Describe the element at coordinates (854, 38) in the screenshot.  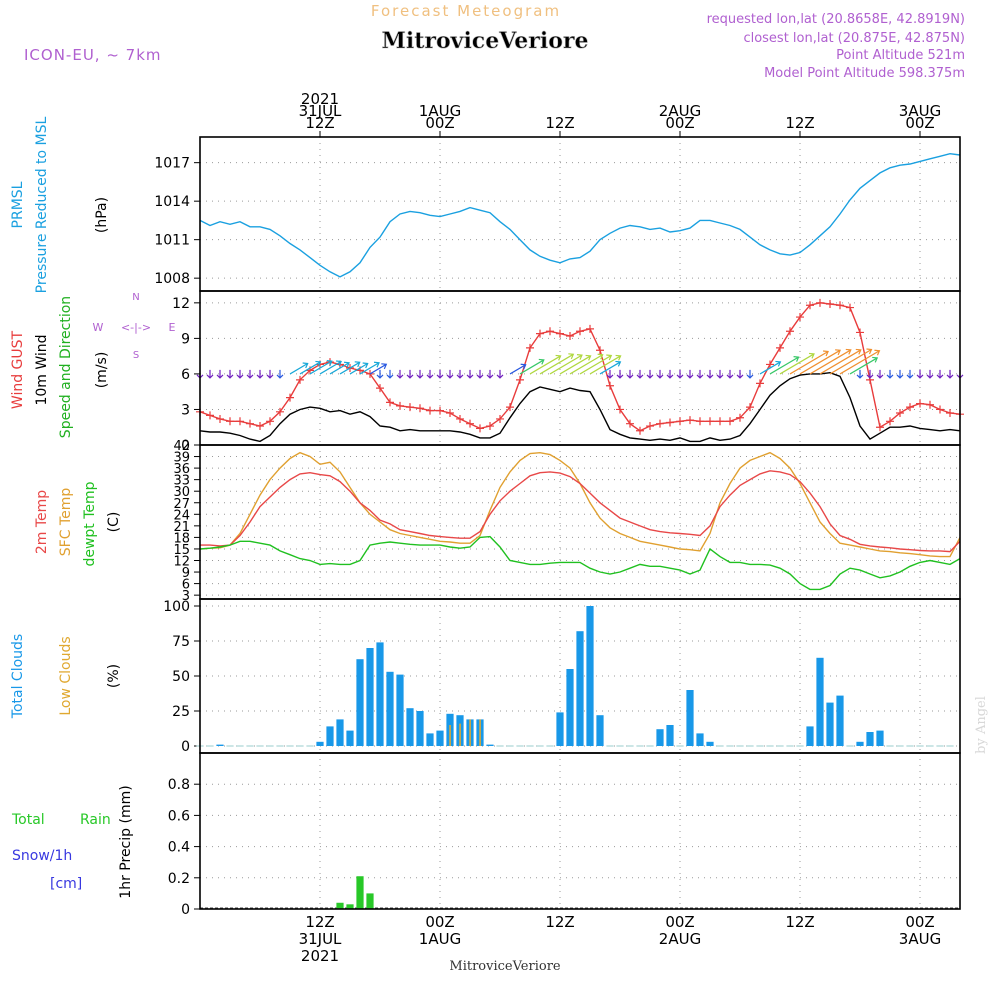
I see `closest-coords: closest lon,lat (20.875E, 42.875N)` at that location.